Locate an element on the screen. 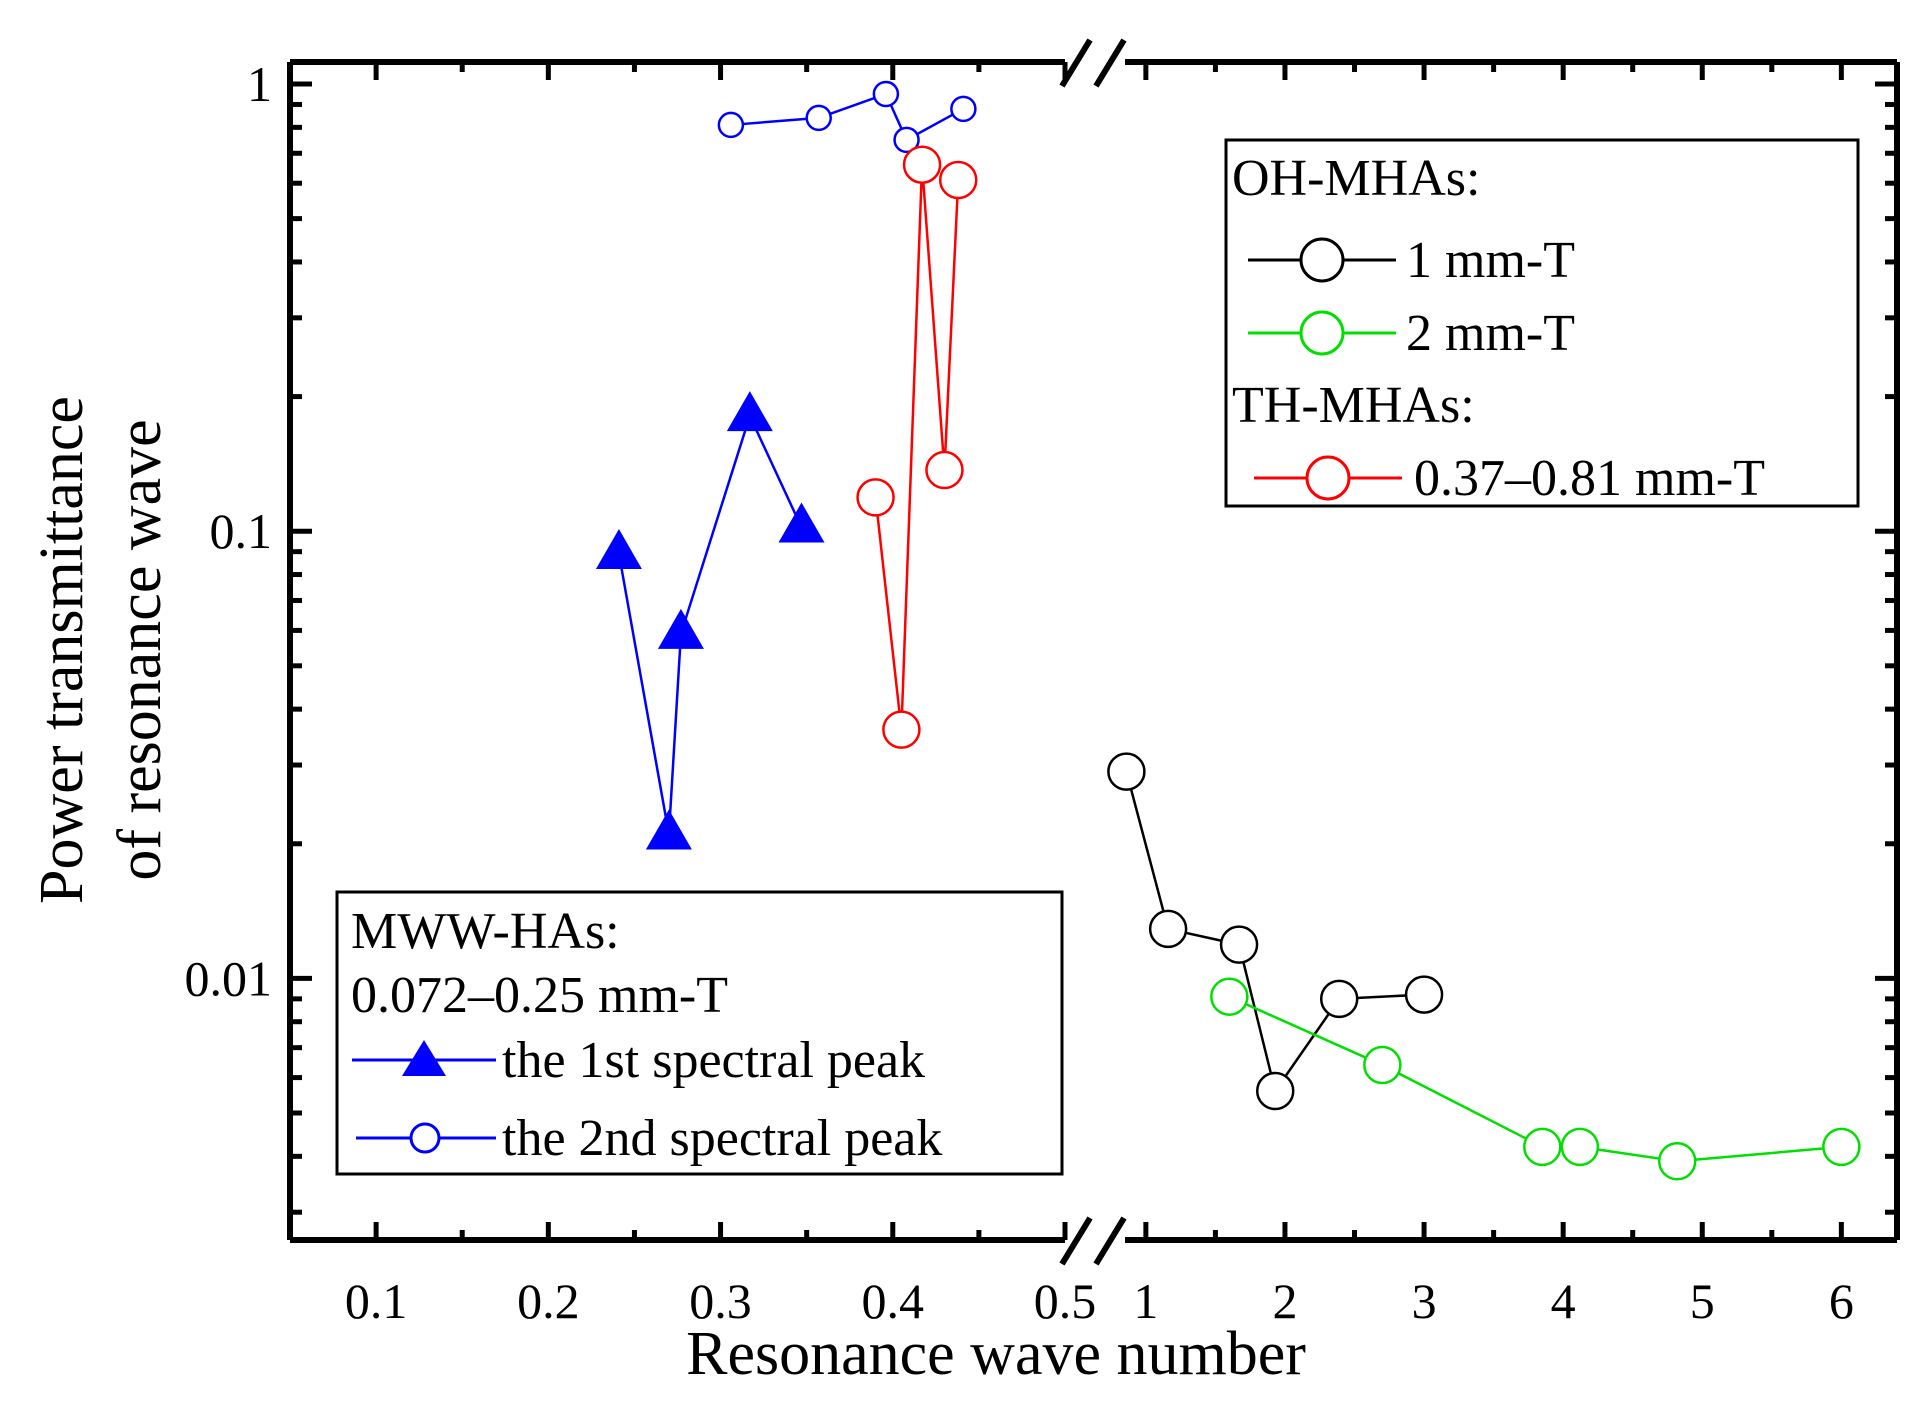 The height and width of the screenshot is (1404, 1923). legend-heading-oh-mhas: OH-MHAs: is located at coordinates (1356, 178).